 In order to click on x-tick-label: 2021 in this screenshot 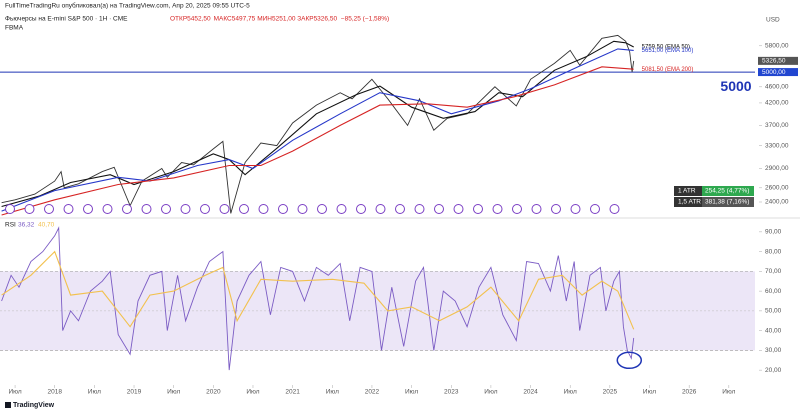, I will do `click(292, 392)`.